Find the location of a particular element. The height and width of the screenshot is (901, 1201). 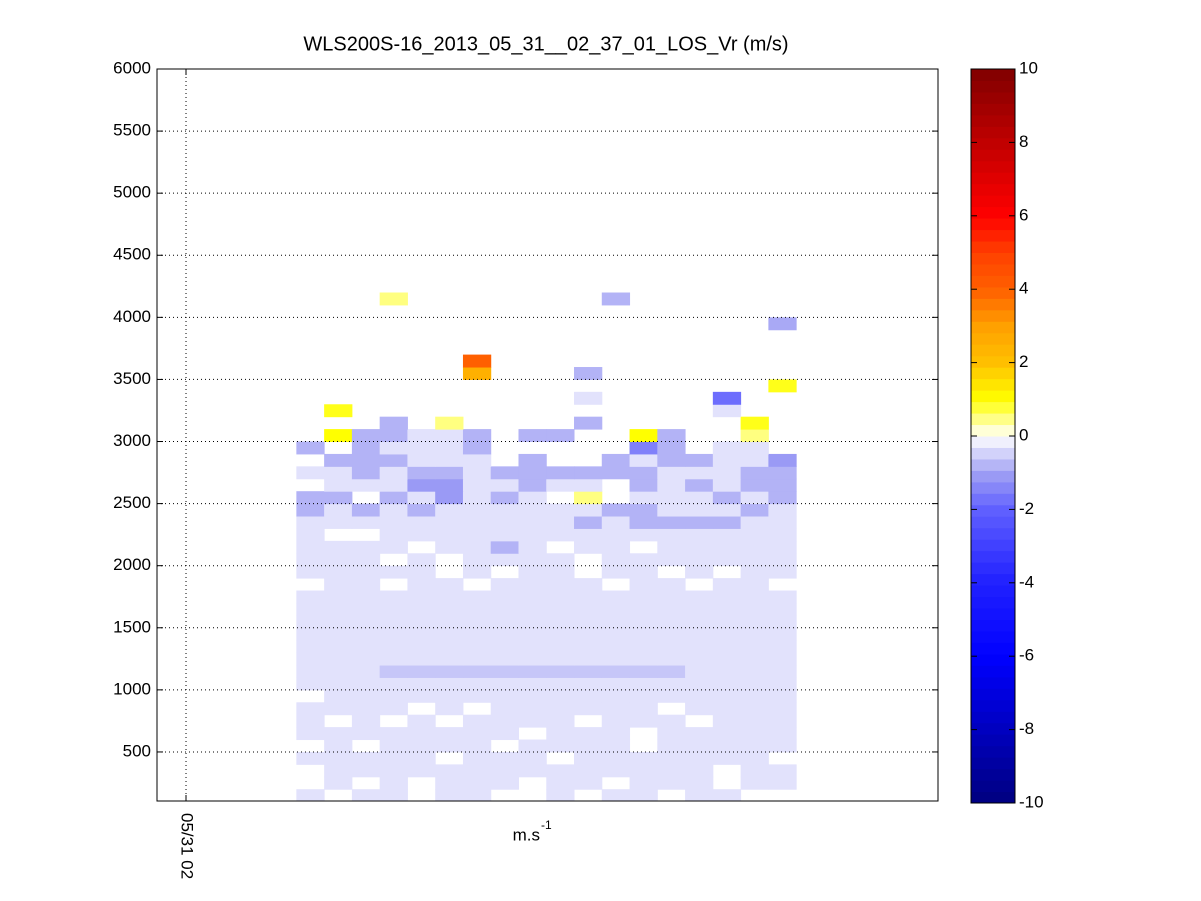

colorbar-tick-label: 8 is located at coordinates (1023, 141).